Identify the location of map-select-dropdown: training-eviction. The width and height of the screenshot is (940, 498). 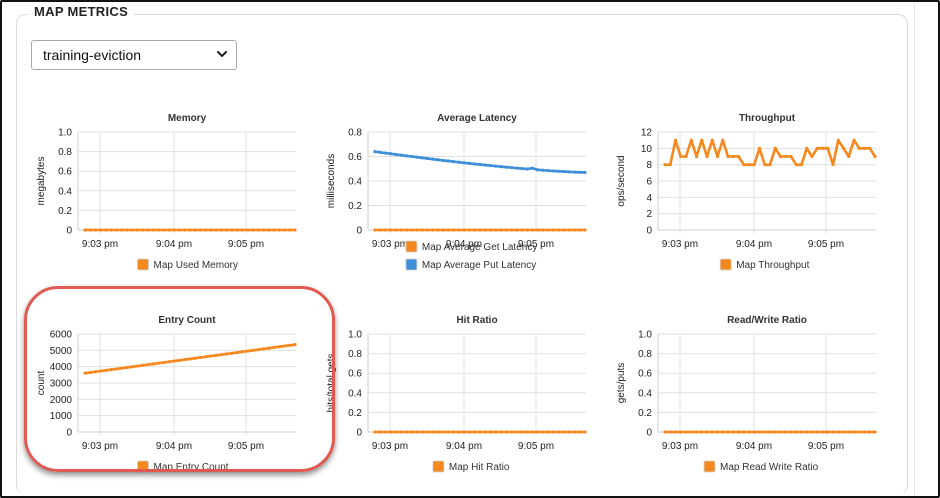
(134, 55).